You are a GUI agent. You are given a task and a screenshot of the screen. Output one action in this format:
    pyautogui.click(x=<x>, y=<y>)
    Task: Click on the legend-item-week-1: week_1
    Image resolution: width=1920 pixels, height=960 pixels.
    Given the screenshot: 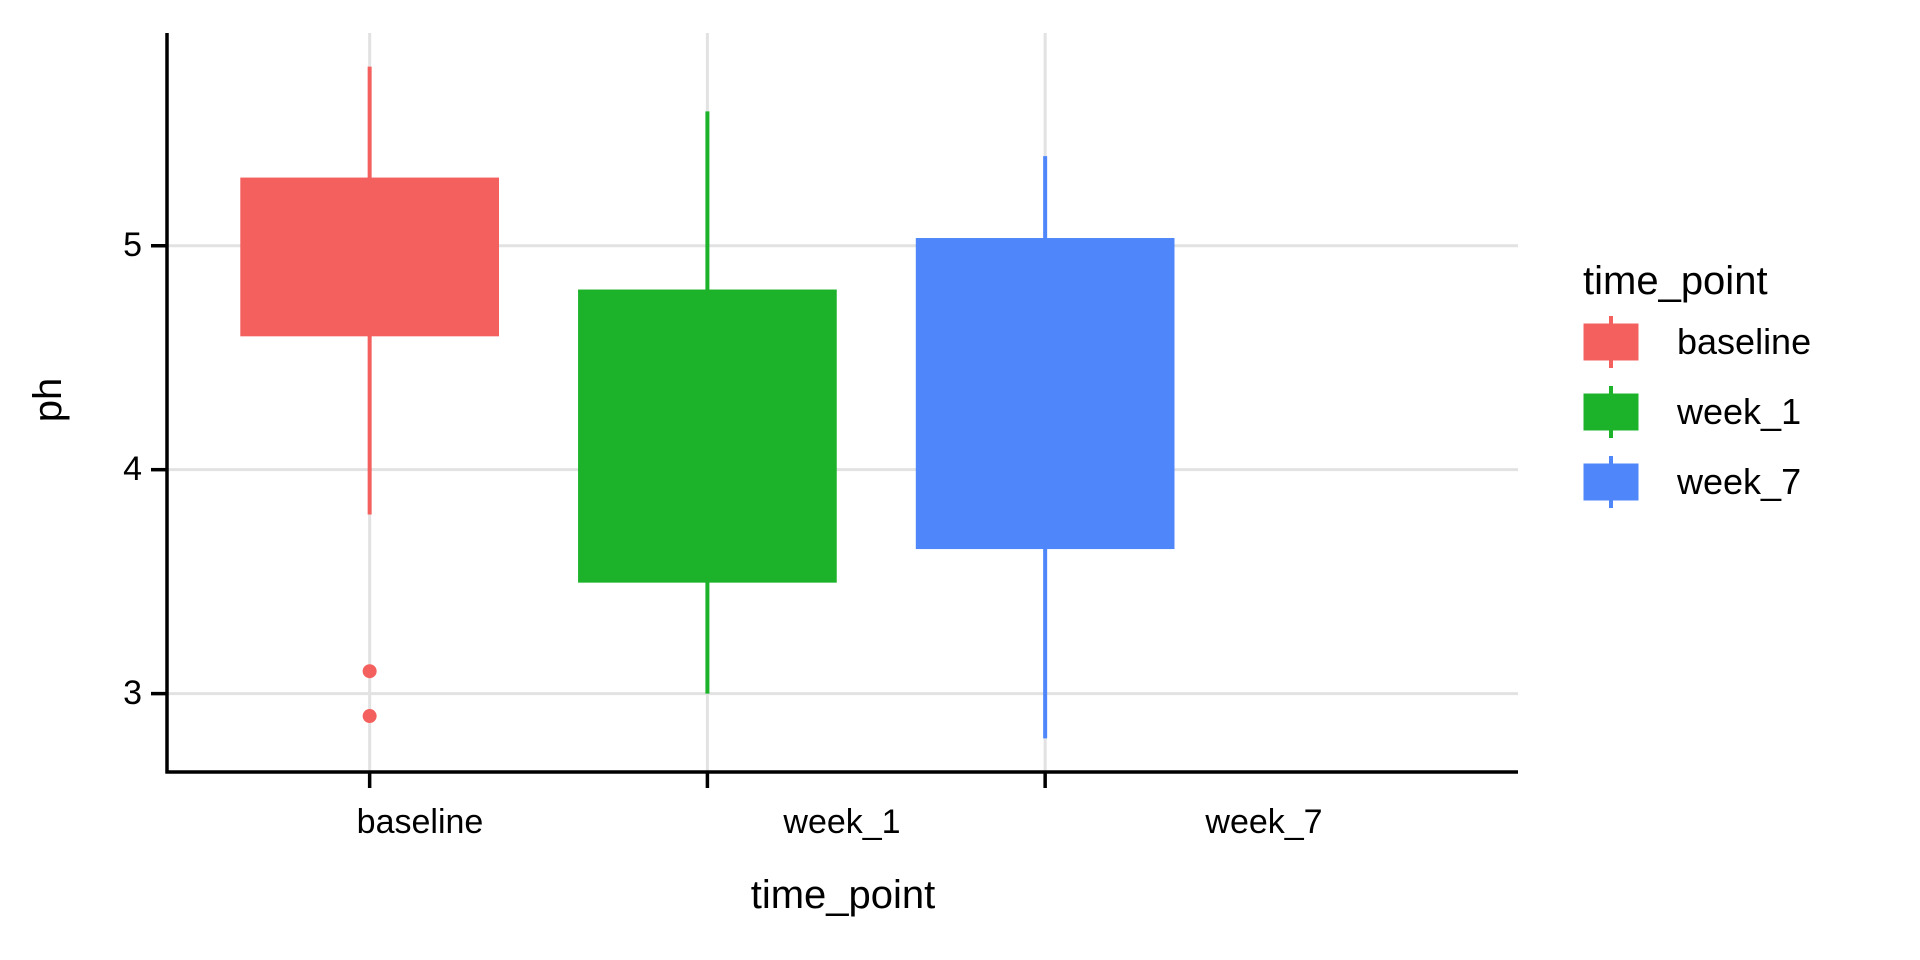 What is the action you would take?
    pyautogui.click(x=1748, y=412)
    